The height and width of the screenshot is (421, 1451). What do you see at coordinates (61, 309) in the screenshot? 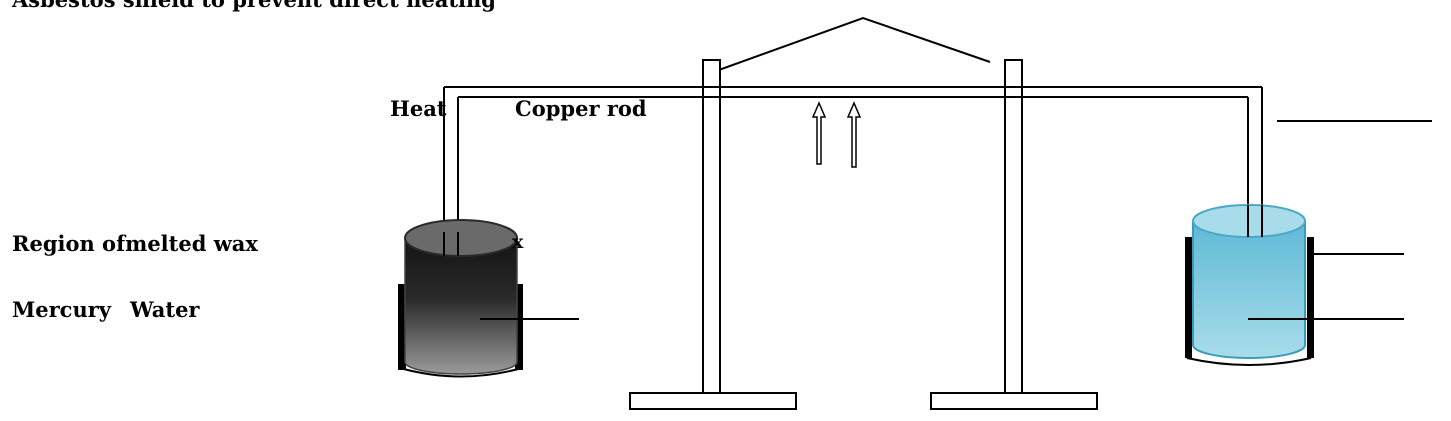
I see `mercury-label: Mercury` at bounding box center [61, 309].